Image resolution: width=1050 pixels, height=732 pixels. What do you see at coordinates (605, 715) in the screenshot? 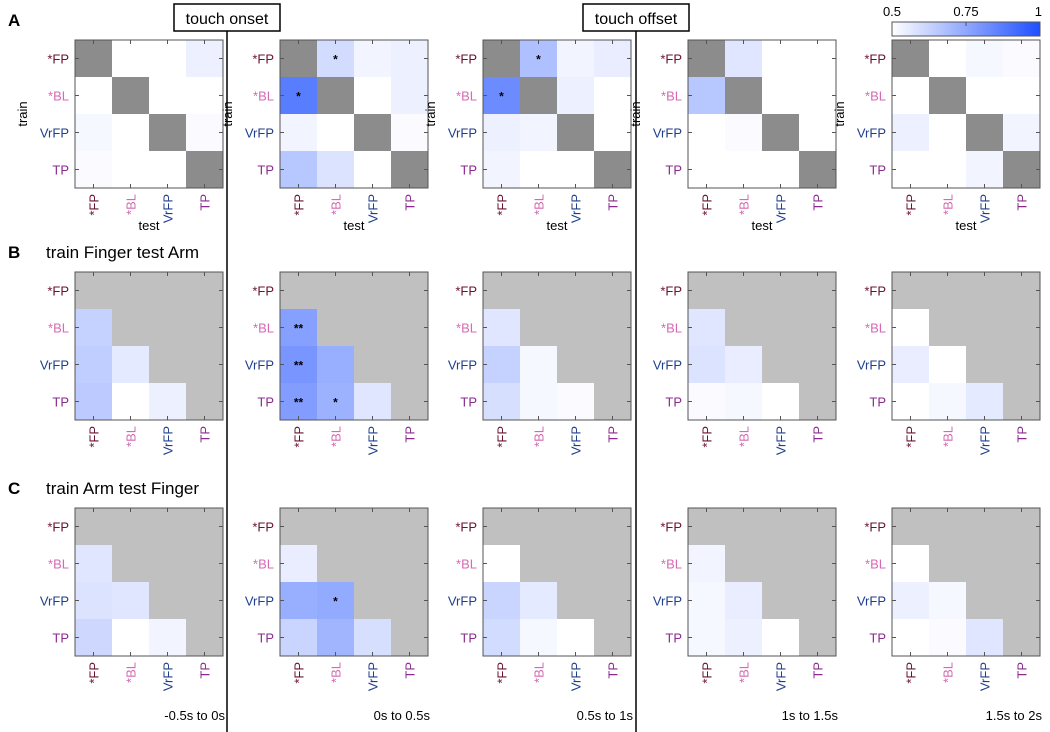
I see `time-window-label: 0.5s to 1s` at bounding box center [605, 715].